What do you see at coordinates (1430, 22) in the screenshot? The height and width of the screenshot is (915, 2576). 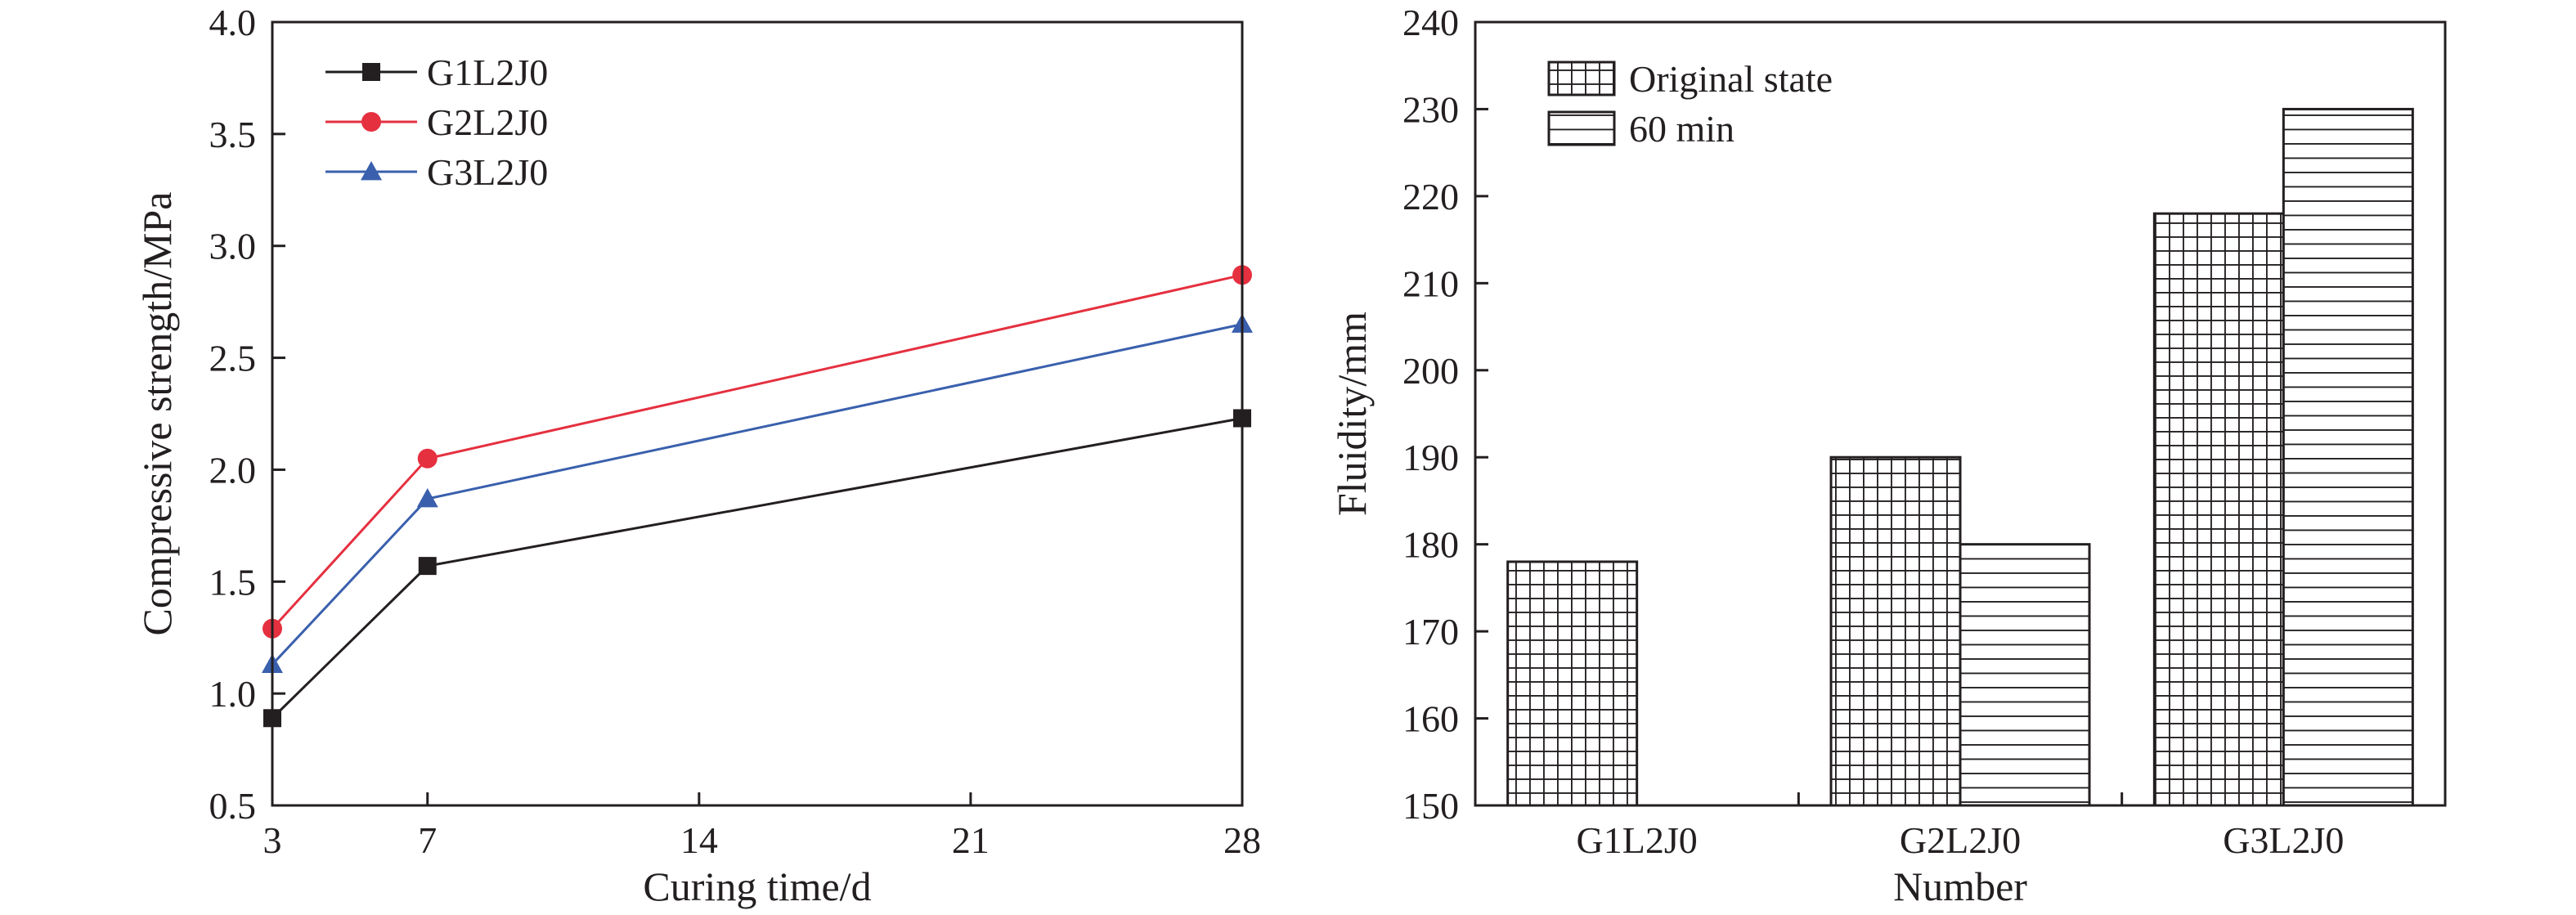 I see `right-y-tick-label: 240` at bounding box center [1430, 22].